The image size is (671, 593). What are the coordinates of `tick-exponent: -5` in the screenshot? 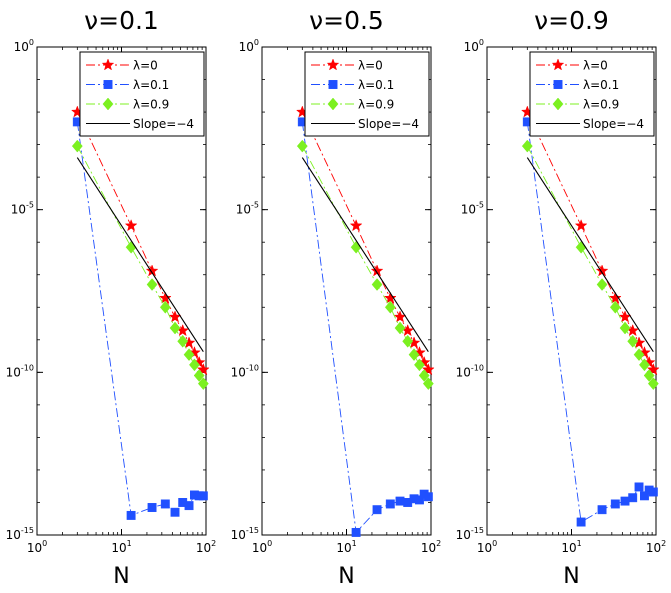 It's located at (480, 205).